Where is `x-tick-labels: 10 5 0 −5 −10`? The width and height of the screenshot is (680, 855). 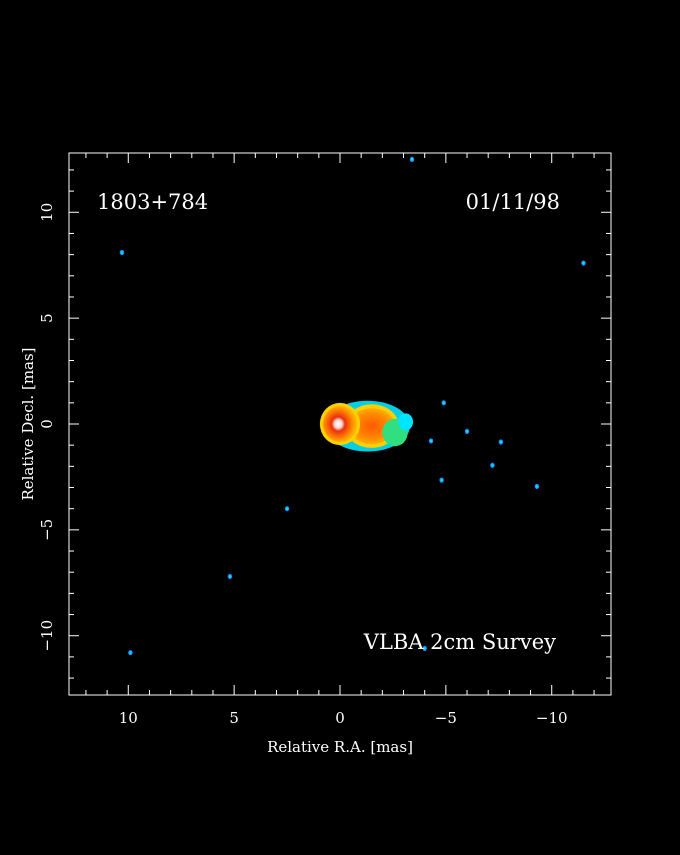 x-tick-labels: 10 5 0 −5 −10 is located at coordinates (343, 718).